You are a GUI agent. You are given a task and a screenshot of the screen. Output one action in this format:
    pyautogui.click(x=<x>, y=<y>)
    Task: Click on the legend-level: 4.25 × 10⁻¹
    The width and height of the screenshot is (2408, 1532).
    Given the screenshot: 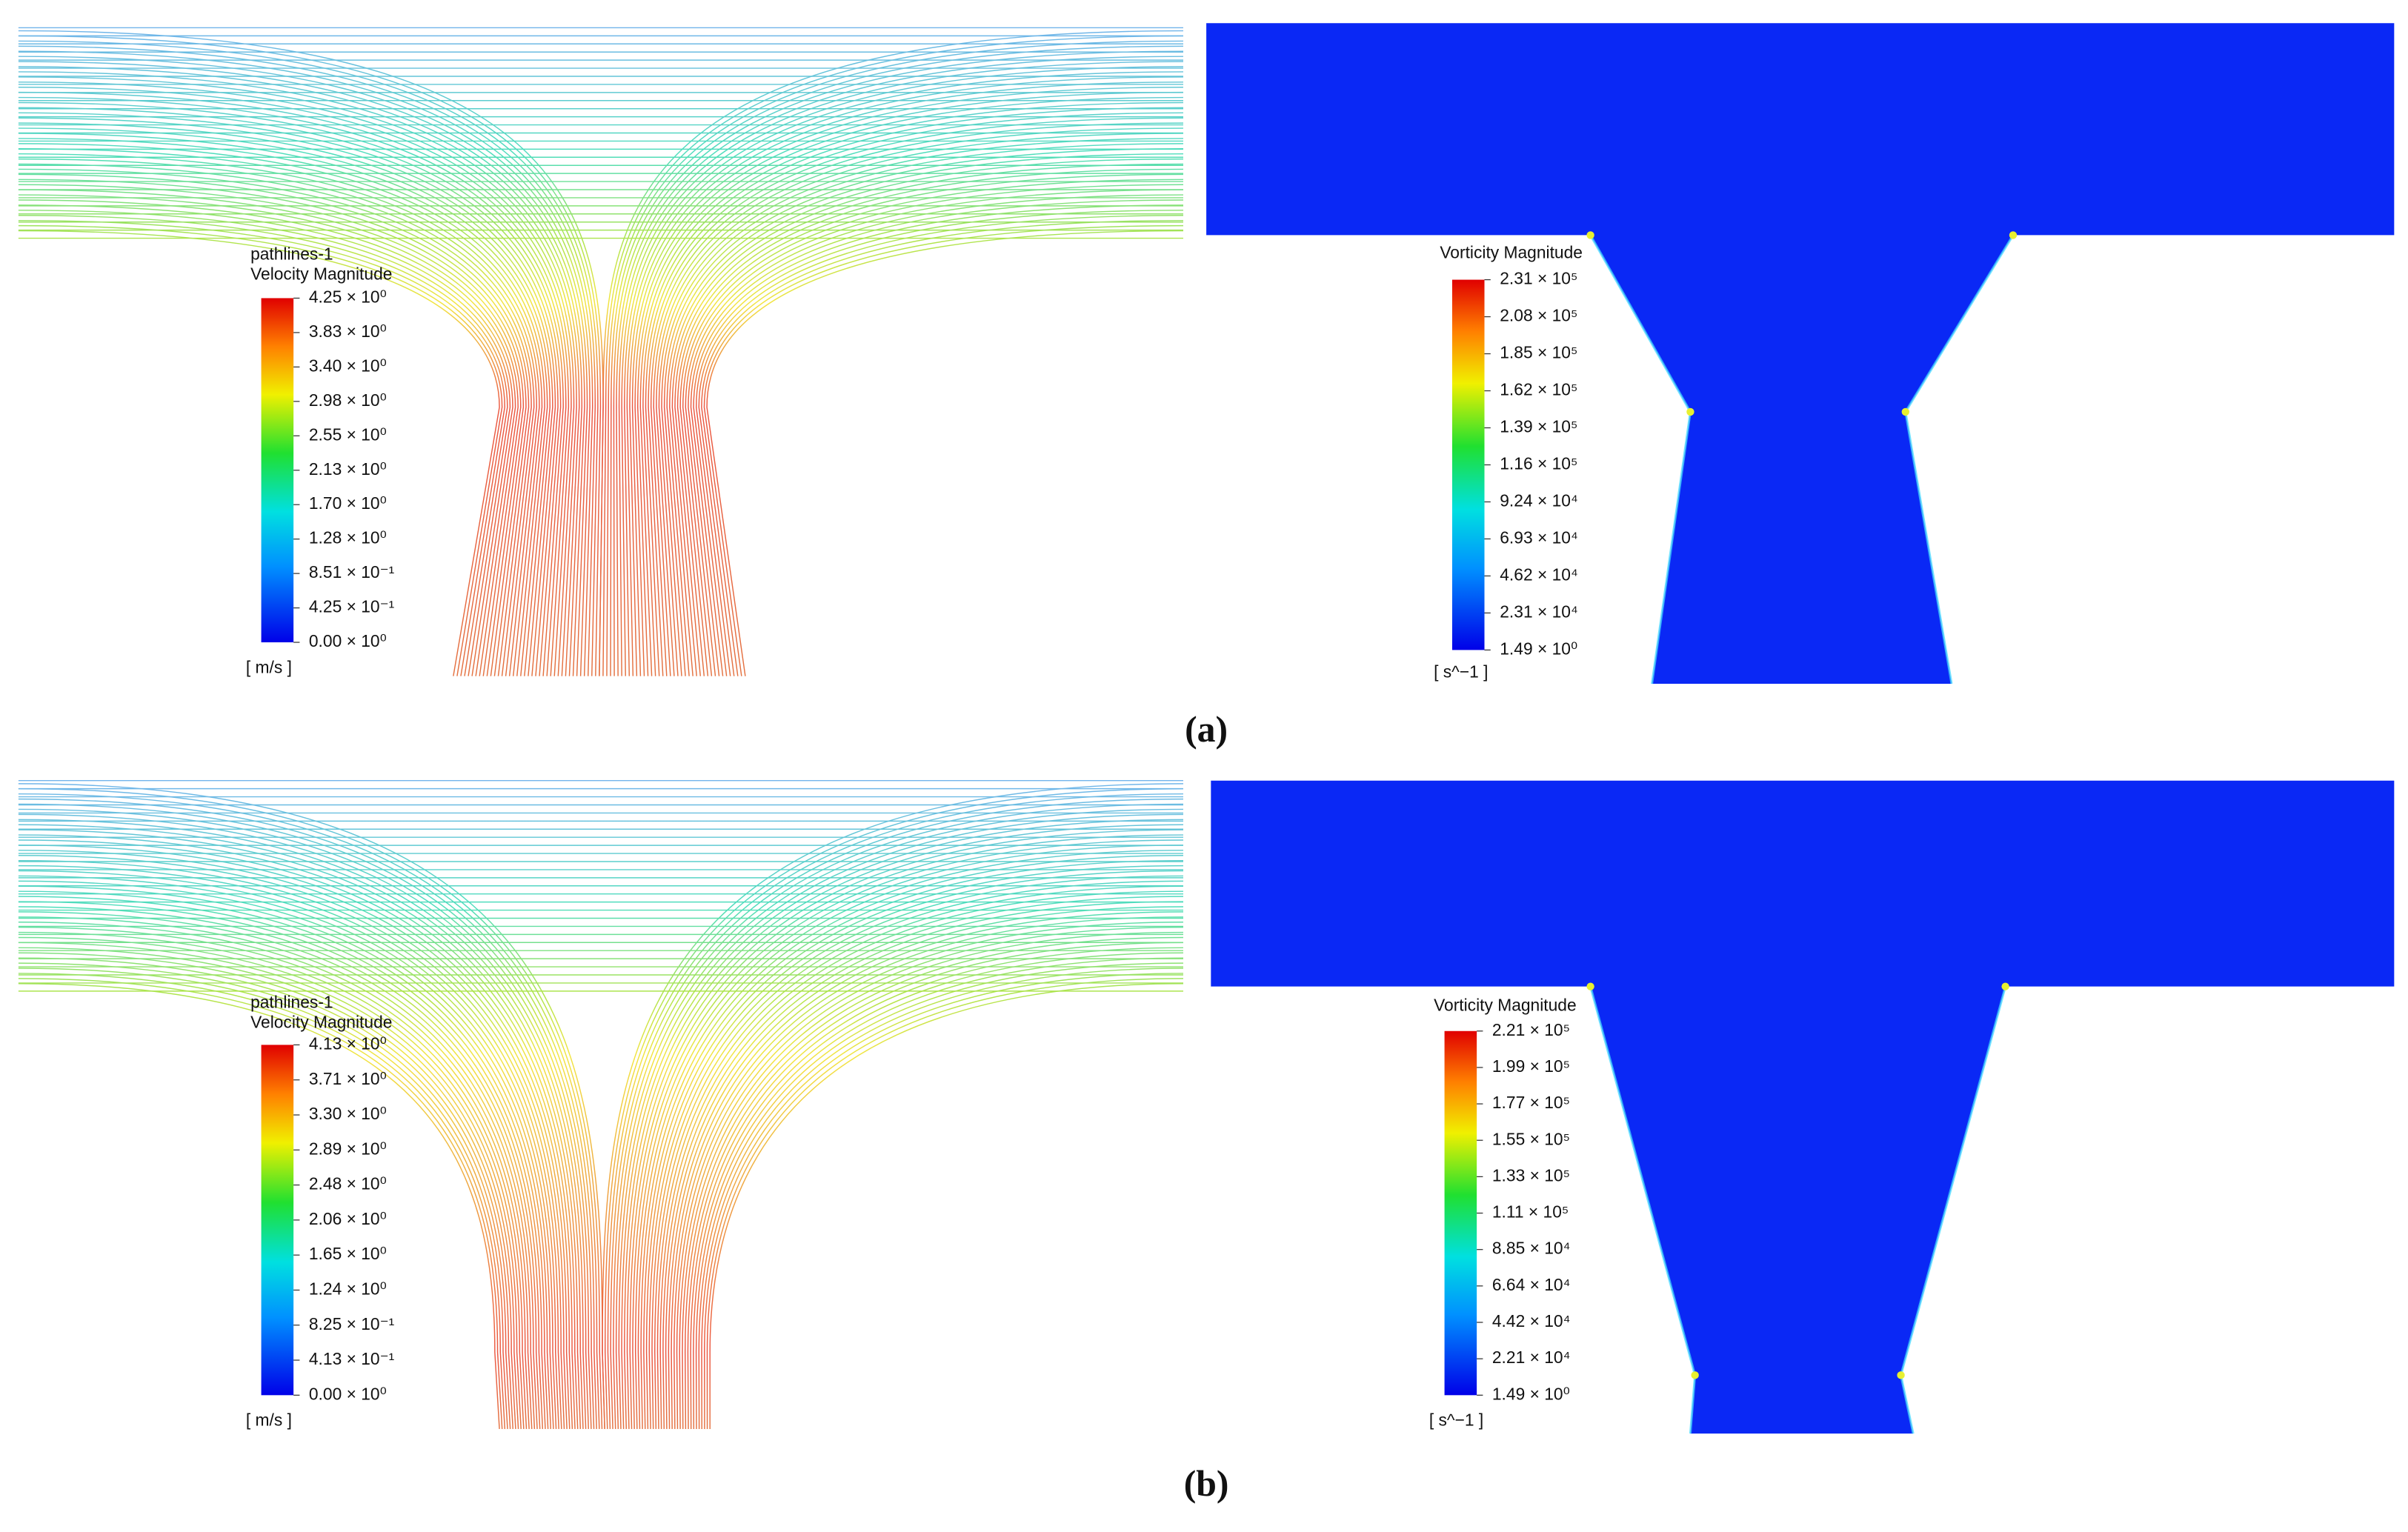 What is the action you would take?
    pyautogui.click(x=352, y=606)
    